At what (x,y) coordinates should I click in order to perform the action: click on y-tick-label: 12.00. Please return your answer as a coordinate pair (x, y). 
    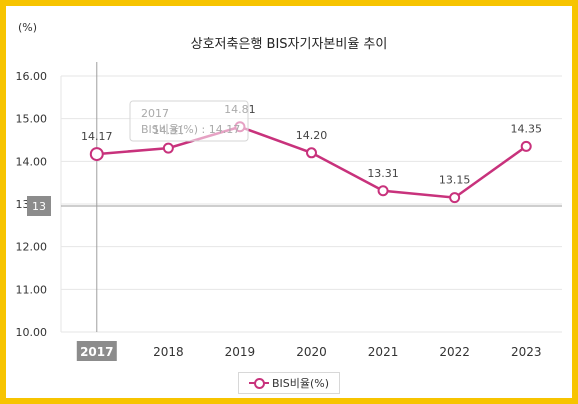
    Looking at the image, I should click on (32, 247).